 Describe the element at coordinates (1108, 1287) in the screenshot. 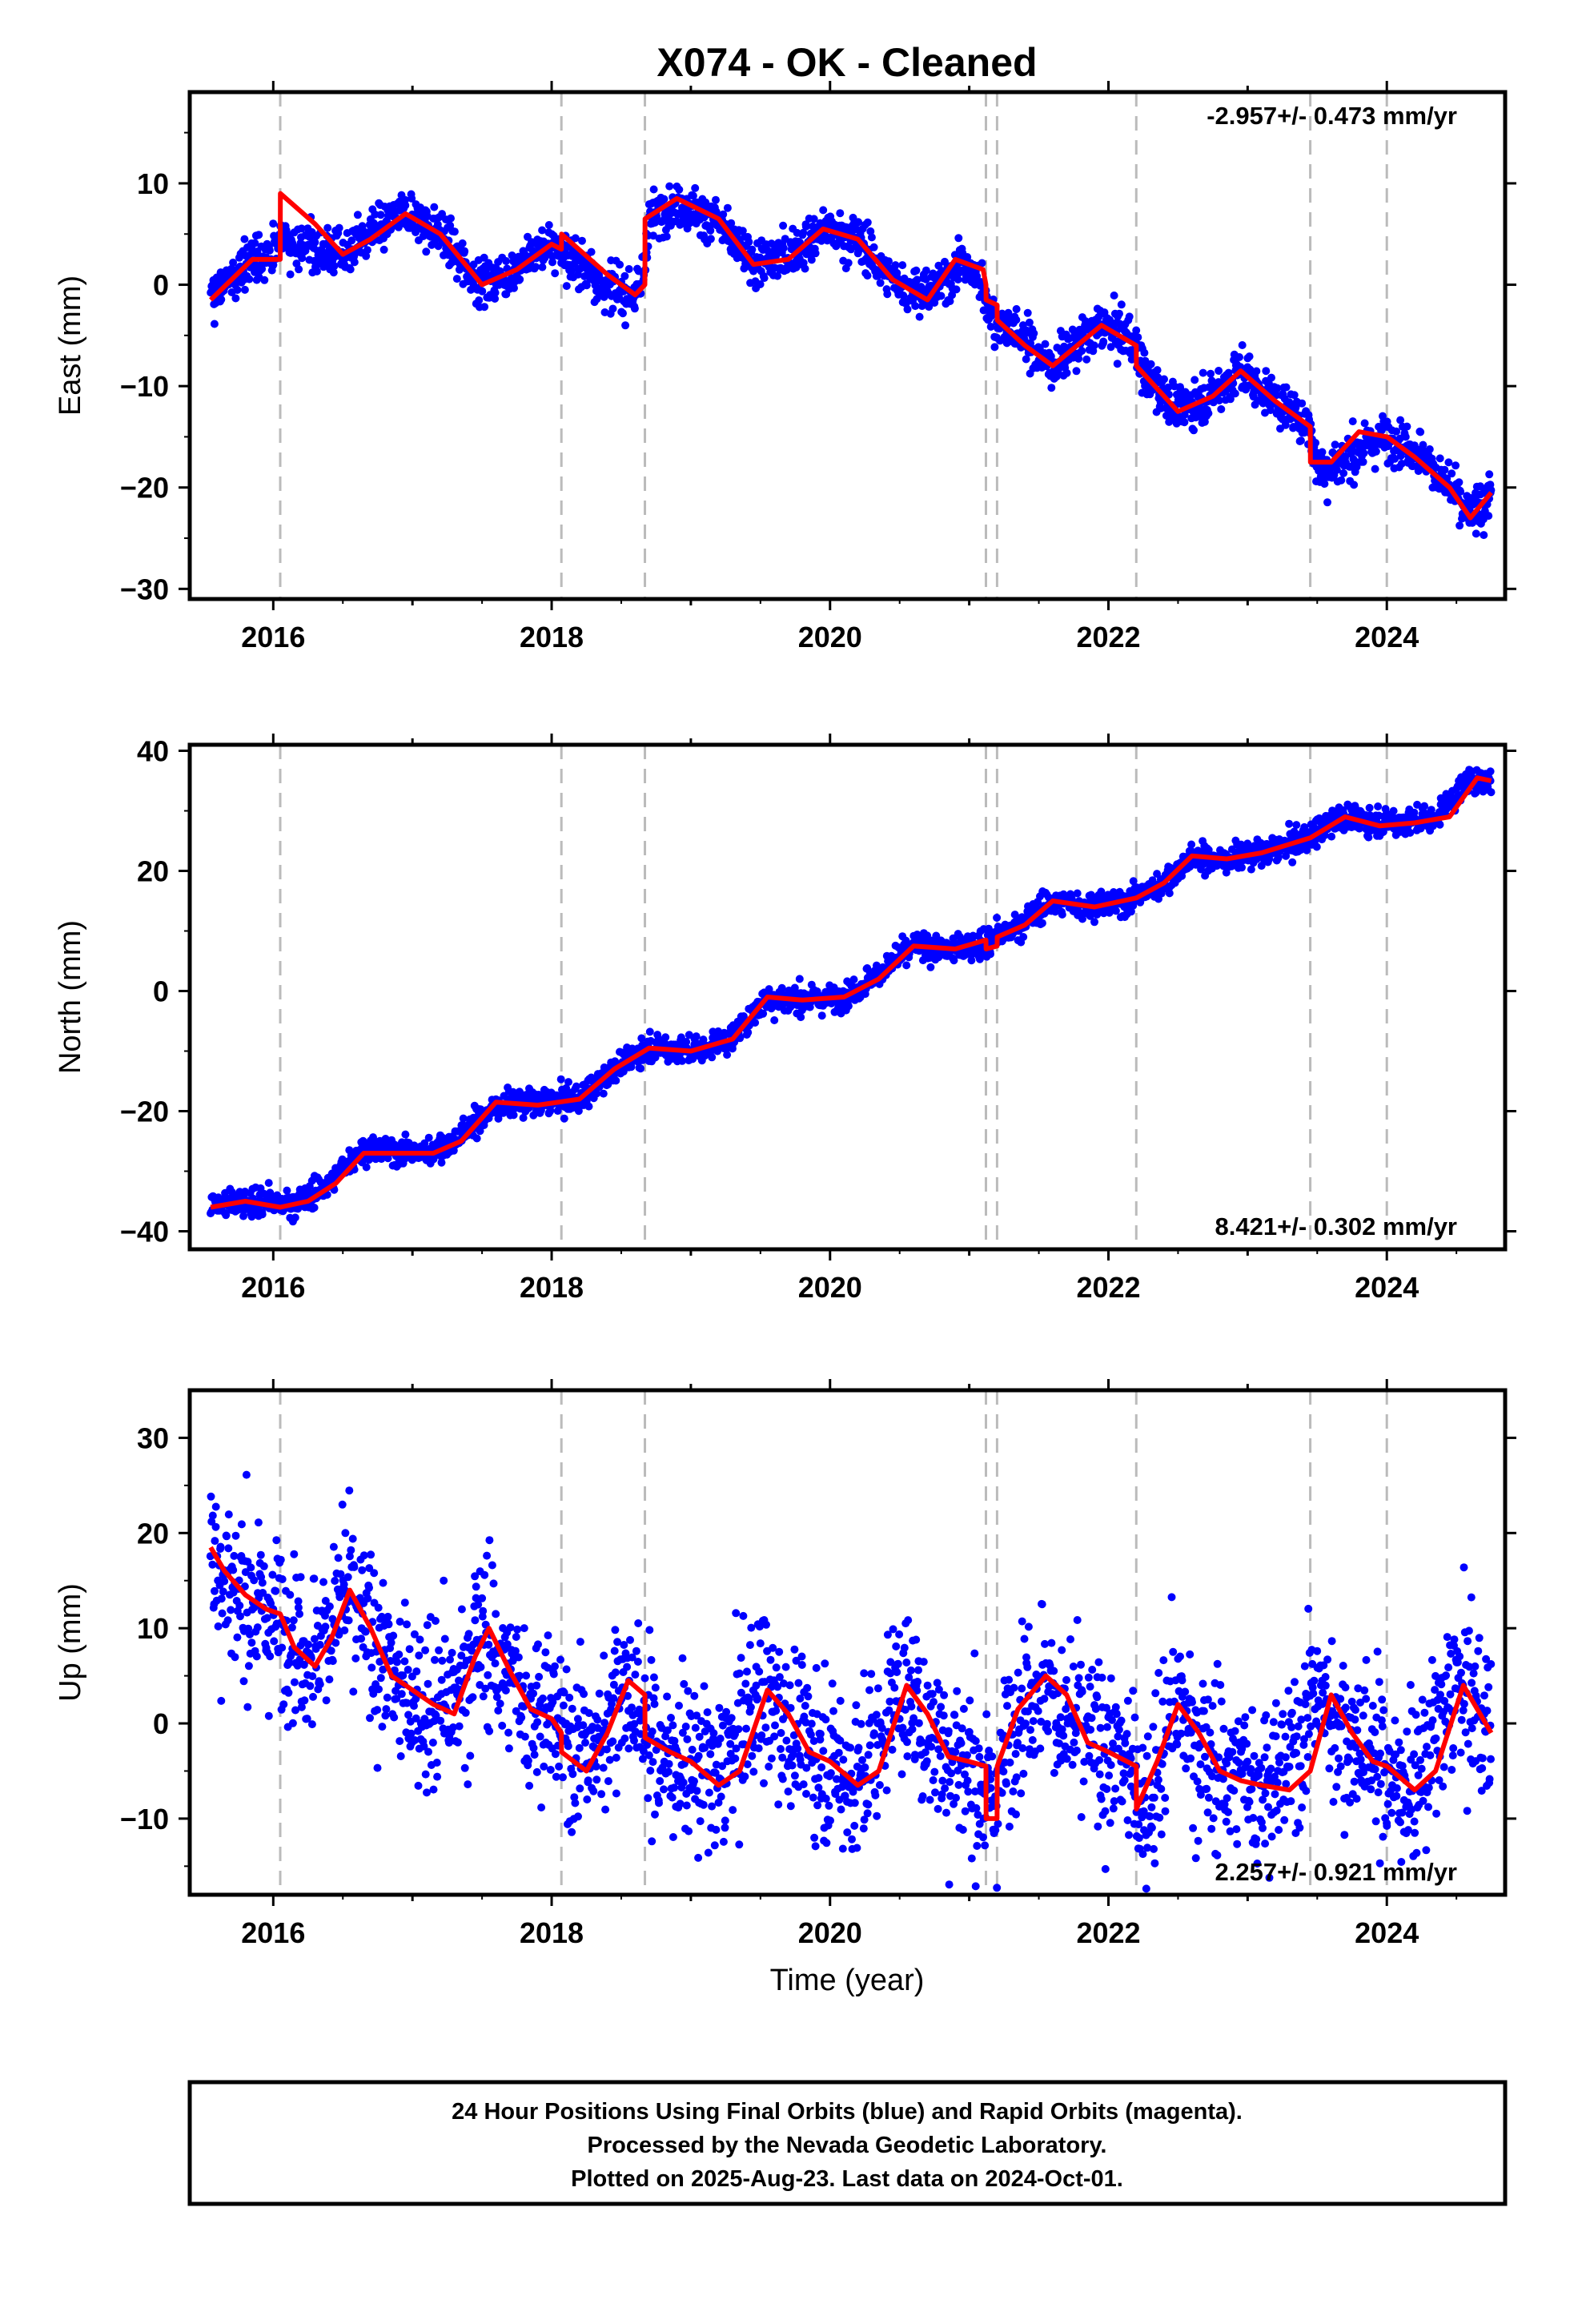

I see `x-tick-label: 2022` at that location.